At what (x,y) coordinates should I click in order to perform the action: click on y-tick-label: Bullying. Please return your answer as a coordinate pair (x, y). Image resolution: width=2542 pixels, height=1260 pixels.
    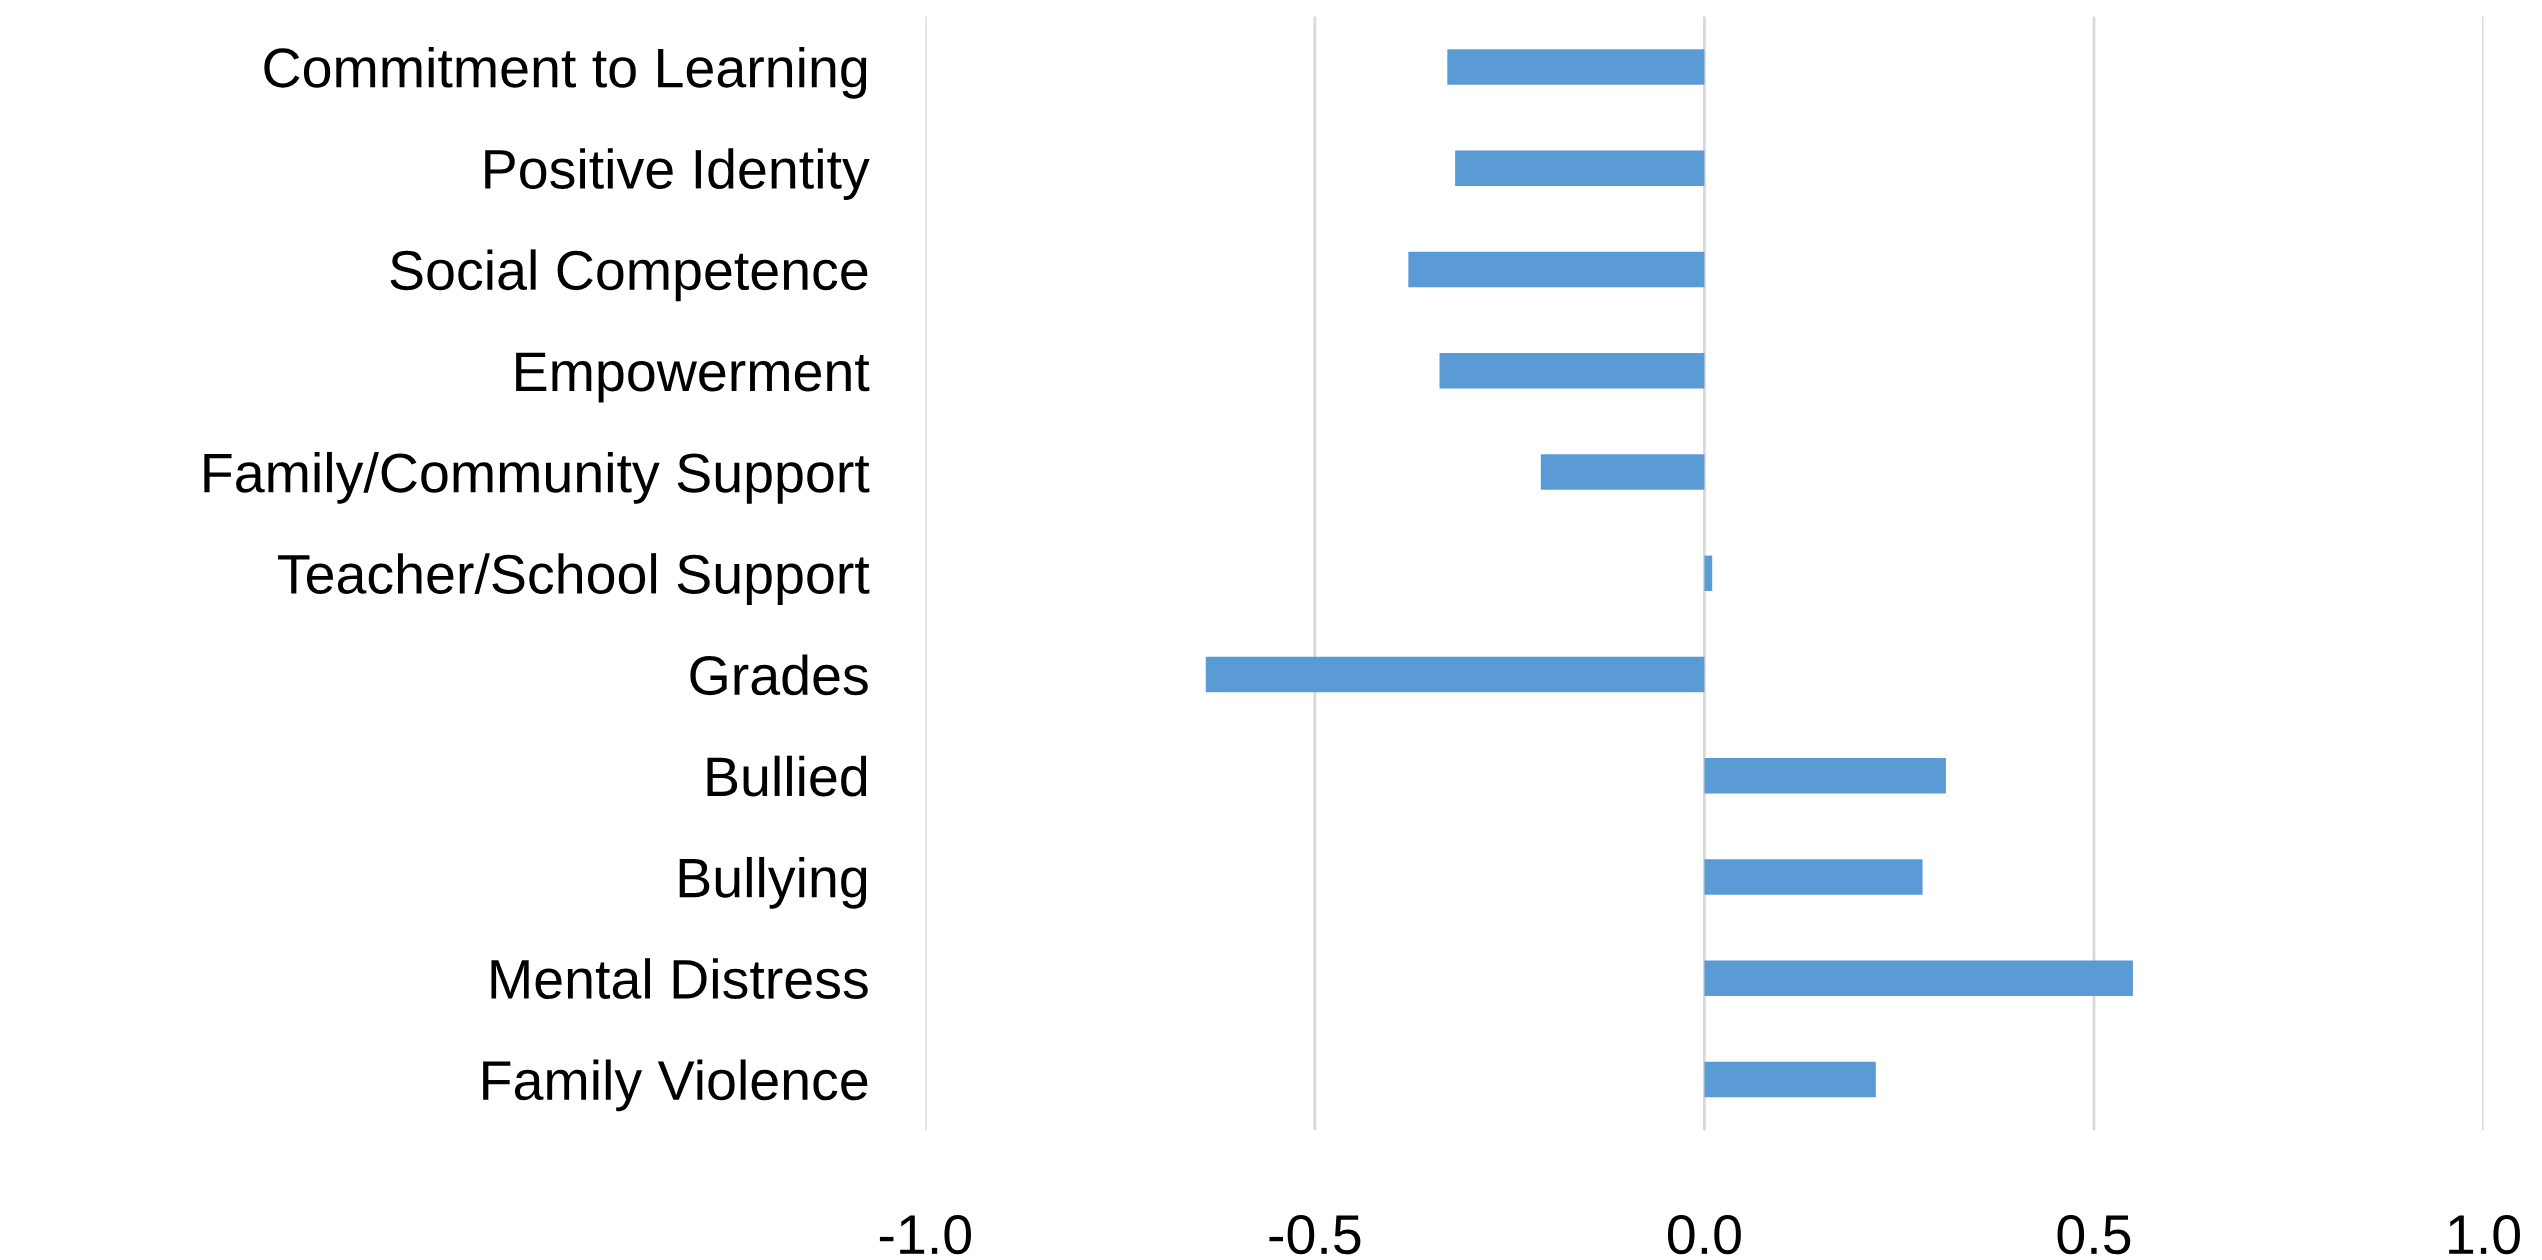
    Looking at the image, I should click on (773, 882).